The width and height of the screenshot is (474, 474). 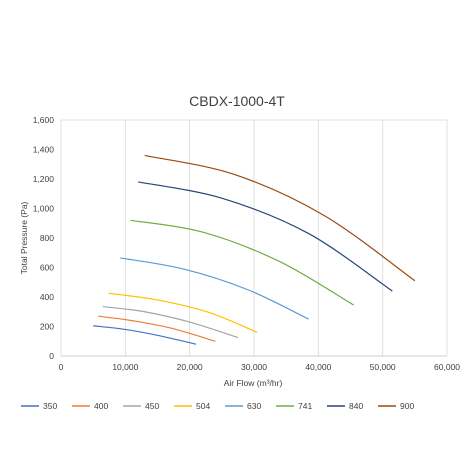 I want to click on x-tick-label: 30,000, so click(x=254, y=367).